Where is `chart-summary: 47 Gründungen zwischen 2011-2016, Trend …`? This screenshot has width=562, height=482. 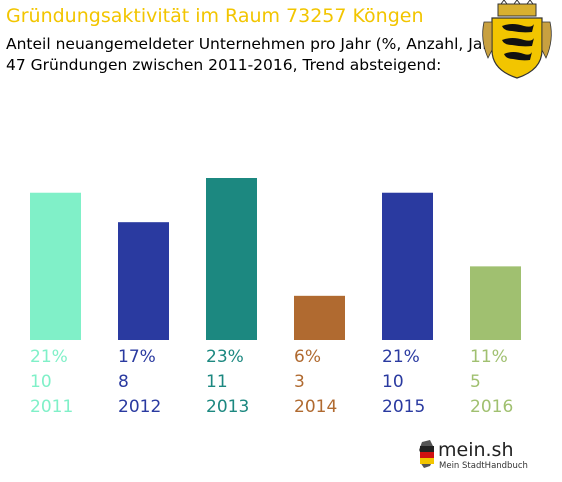 chart-summary: 47 Gründungen zwischen 2011-2016, Trend … is located at coordinates (224, 65).